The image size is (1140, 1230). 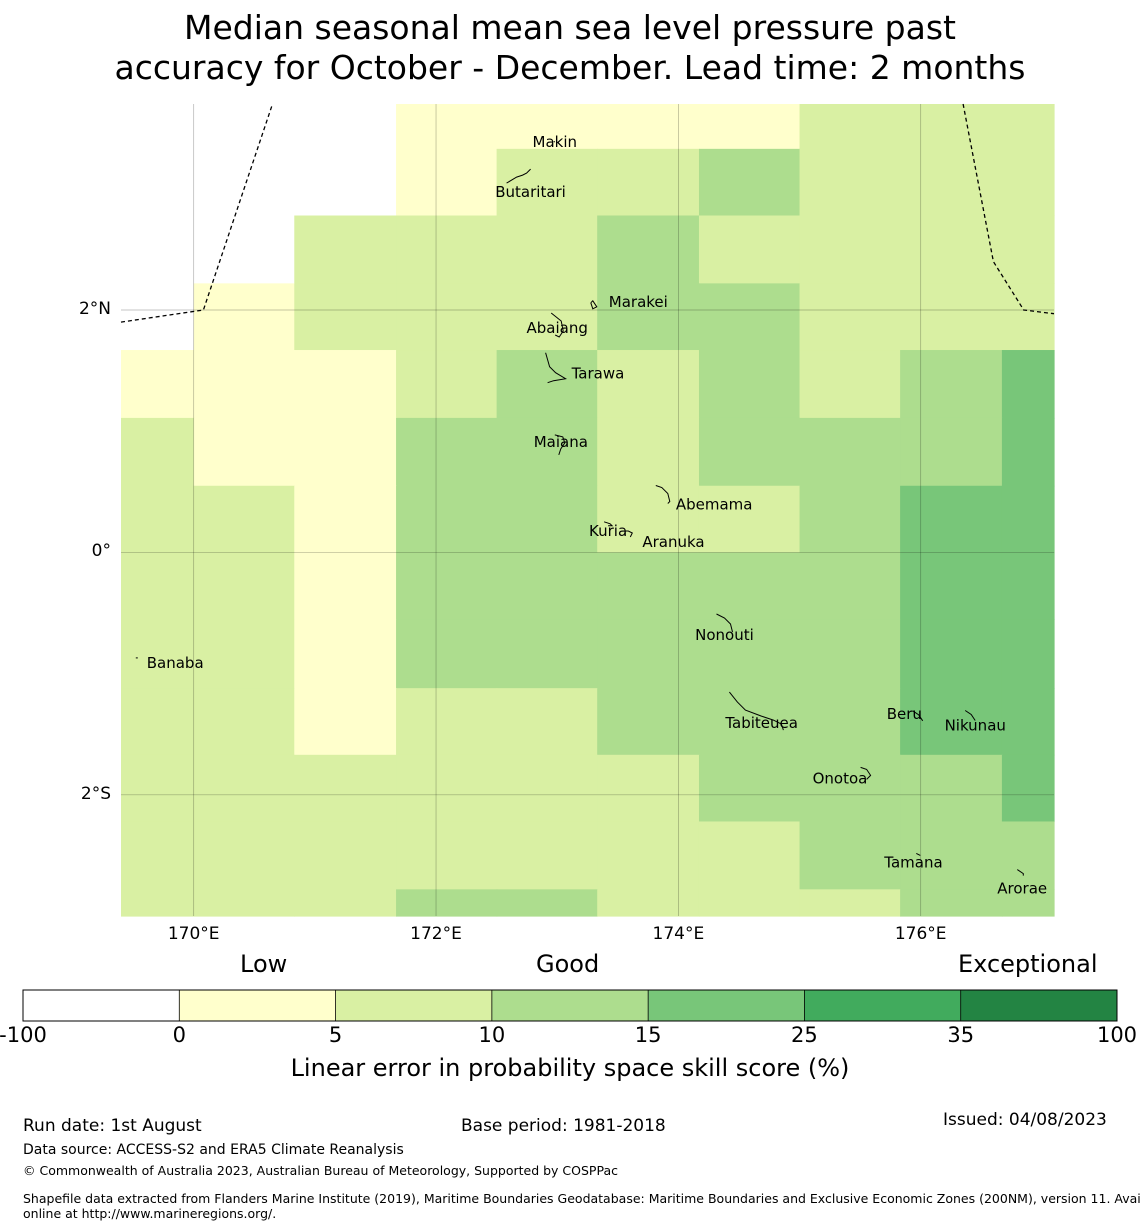 I want to click on island-coastline-tabiteuea, so click(x=756, y=711).